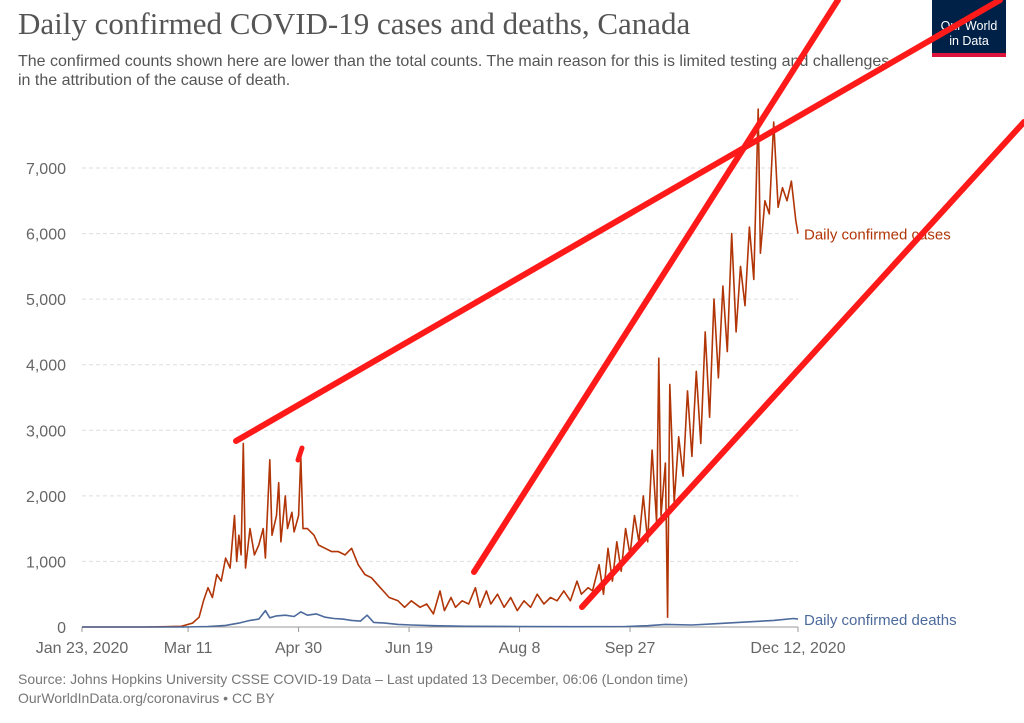 The image size is (1024, 723). I want to click on deaths-series-label: Daily confirmed deaths, so click(880, 620).